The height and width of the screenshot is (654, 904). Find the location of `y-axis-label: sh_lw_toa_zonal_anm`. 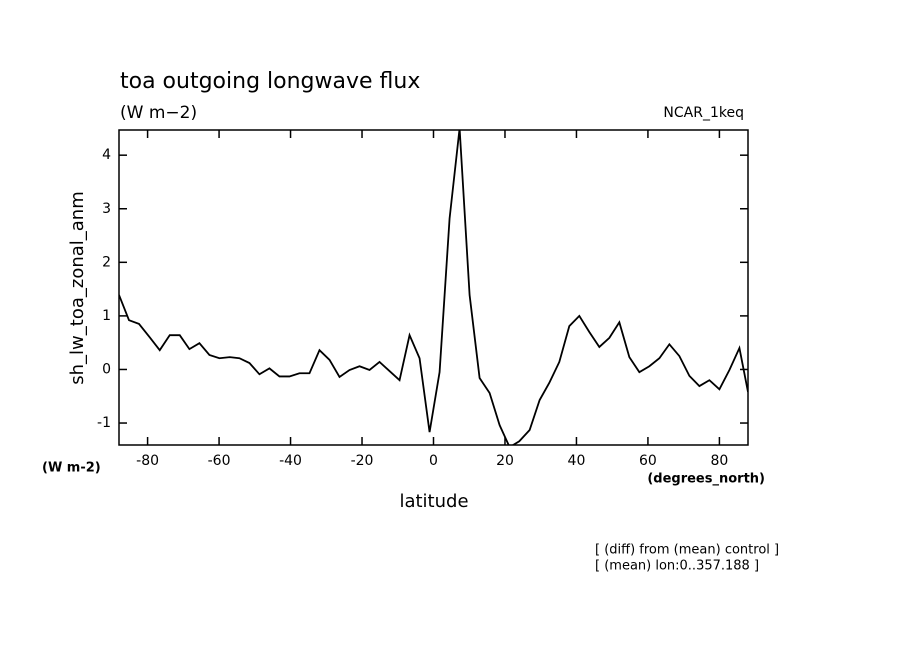

y-axis-label: sh_lw_toa_zonal_anm is located at coordinates (77, 287).